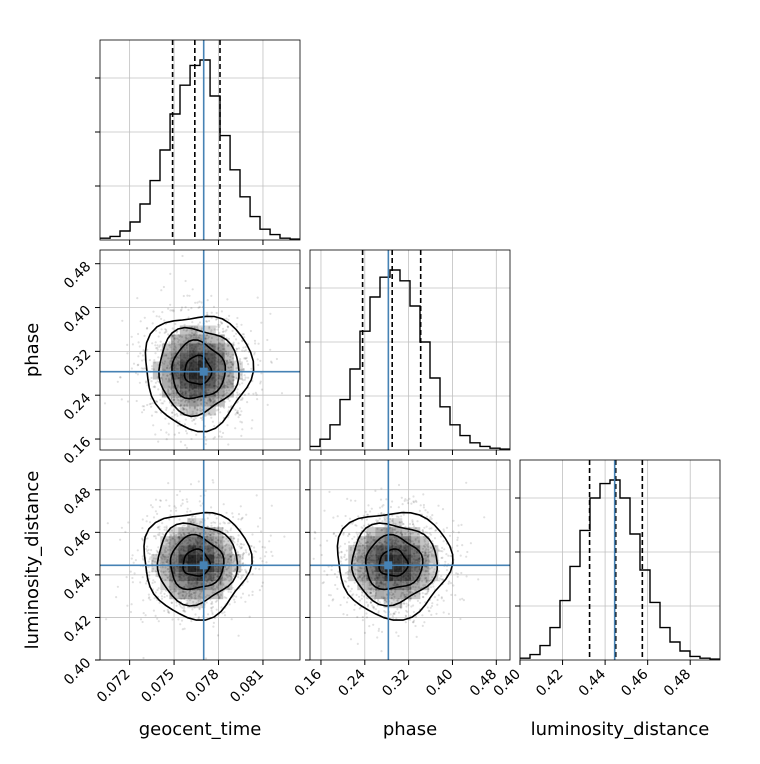  What do you see at coordinates (199, 374) in the screenshot?
I see `contour-level` at bounding box center [199, 374].